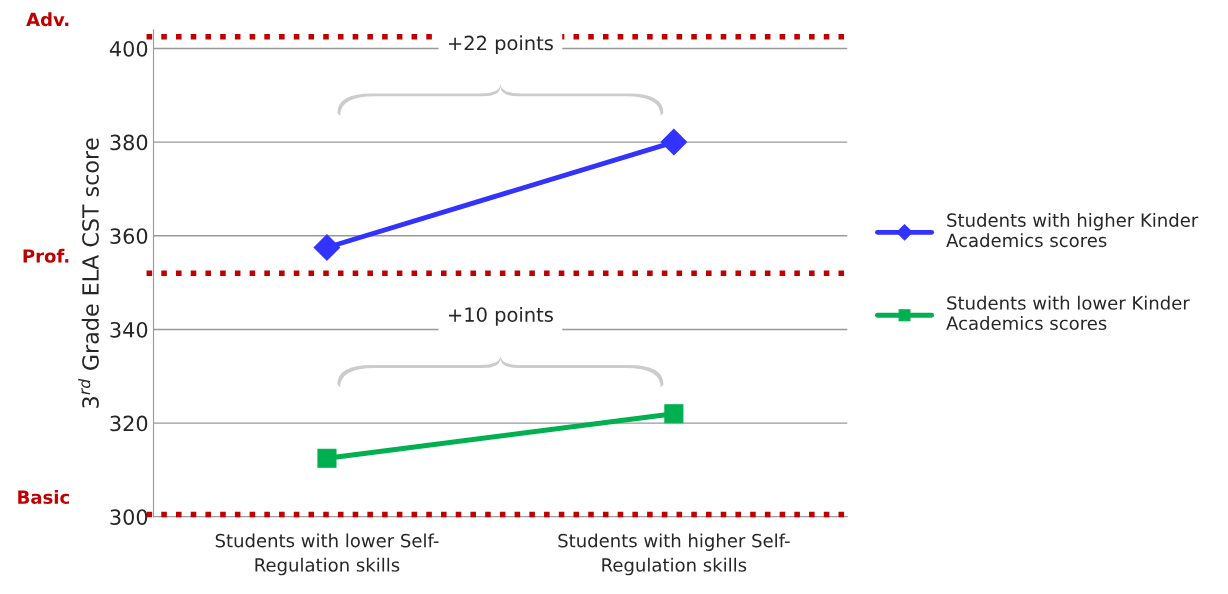 The height and width of the screenshot is (594, 1228). I want to click on y-tick-label: 320, so click(129, 423).